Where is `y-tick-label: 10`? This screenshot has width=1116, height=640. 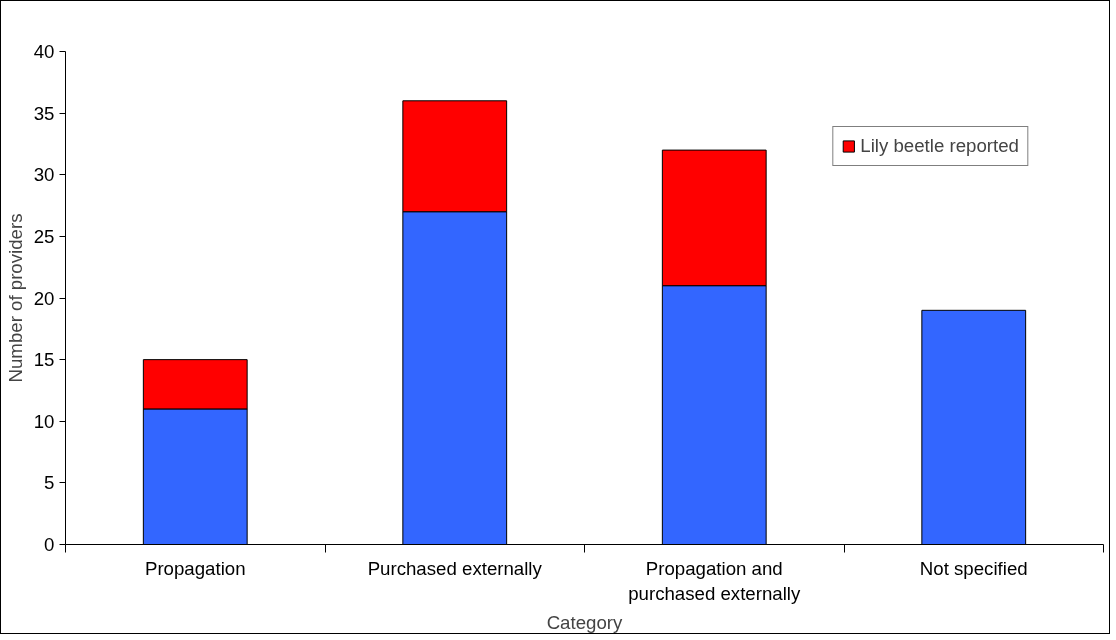
y-tick-label: 10 is located at coordinates (44, 421).